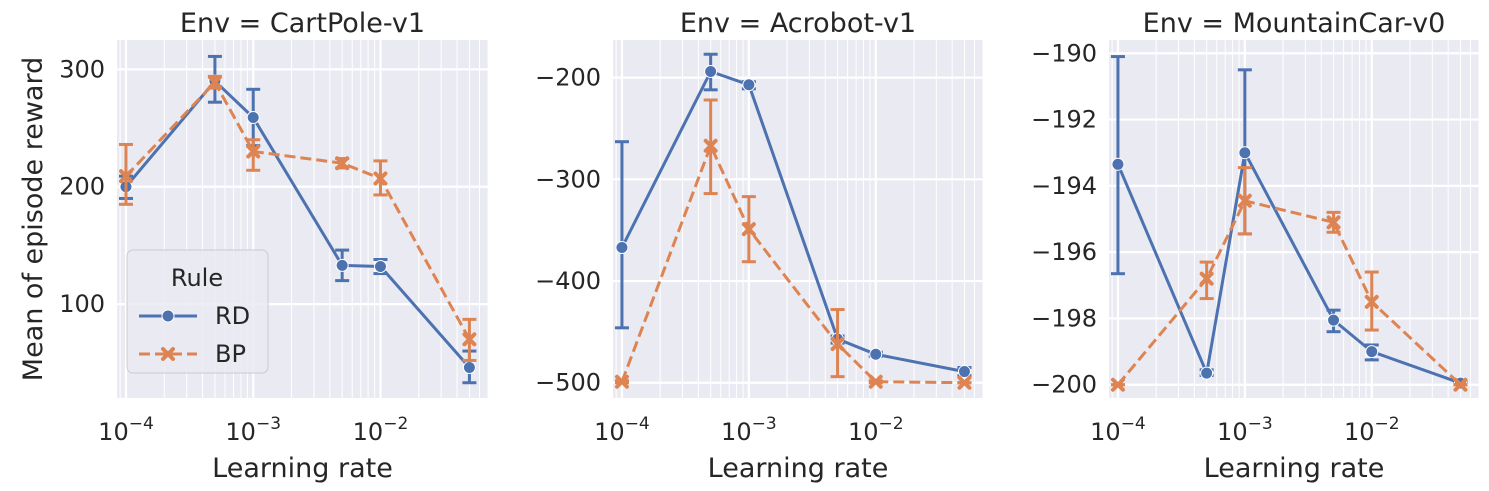  I want to click on y-tick-label: −190, so click(1064, 53).